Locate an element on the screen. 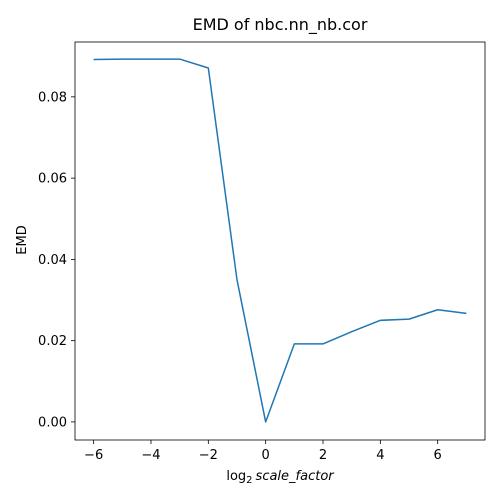  x-tick-label: −6 is located at coordinates (93, 455).